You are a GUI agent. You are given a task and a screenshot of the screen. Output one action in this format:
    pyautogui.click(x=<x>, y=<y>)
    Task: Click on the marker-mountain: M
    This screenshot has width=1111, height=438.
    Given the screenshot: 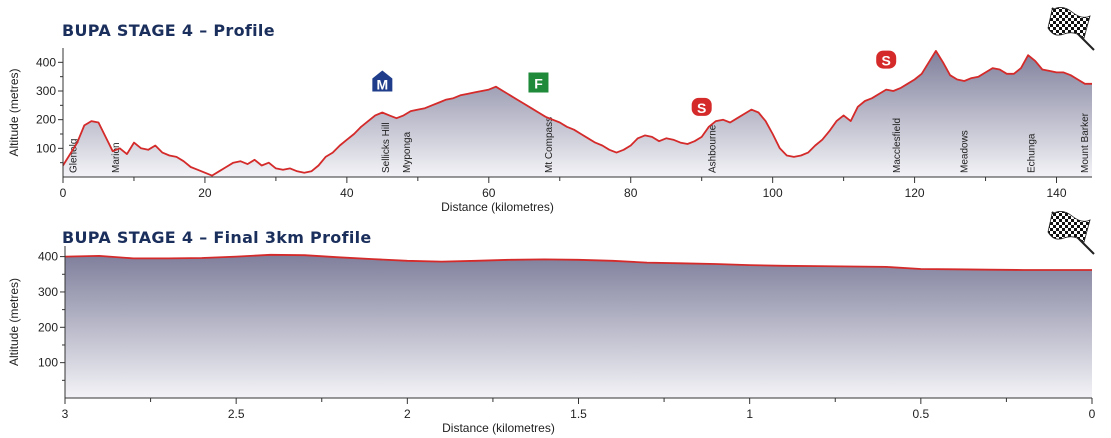 What is the action you would take?
    pyautogui.click(x=382, y=81)
    